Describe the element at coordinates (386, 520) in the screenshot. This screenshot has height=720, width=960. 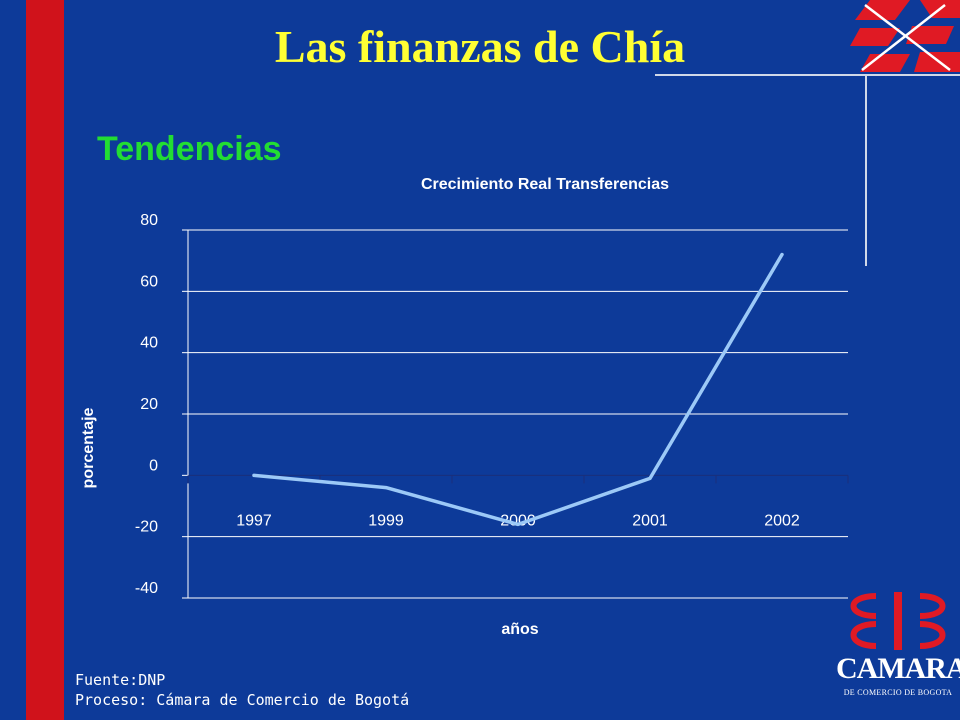
I see `x-tick-label: 1999` at that location.